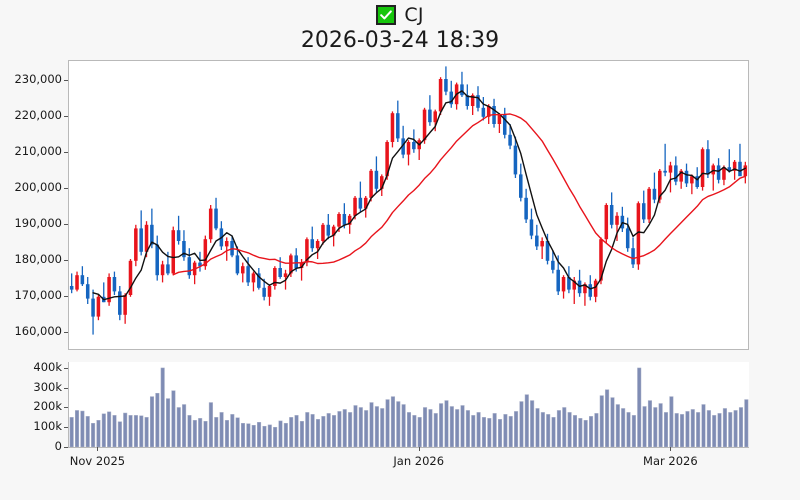  I want to click on volume-tick-label: 200k, so click(47, 406).